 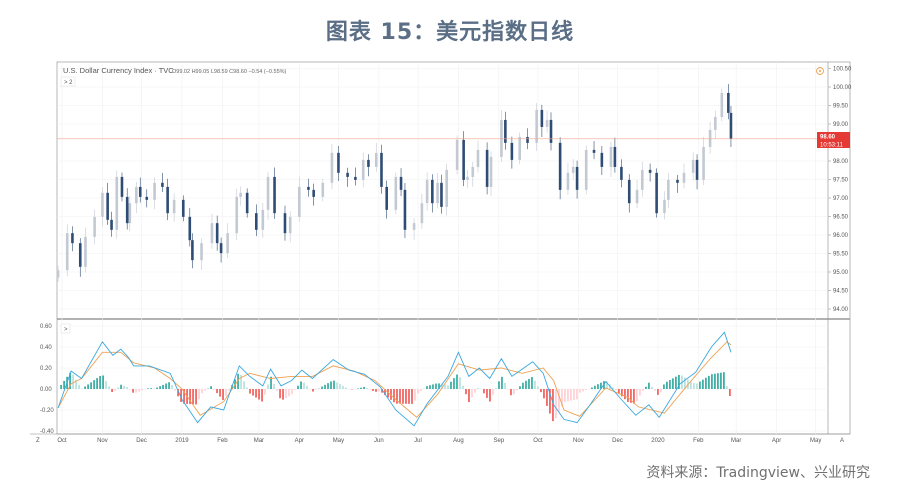 What do you see at coordinates (222, 441) in the screenshot?
I see `time-tick-label: Feb` at bounding box center [222, 441].